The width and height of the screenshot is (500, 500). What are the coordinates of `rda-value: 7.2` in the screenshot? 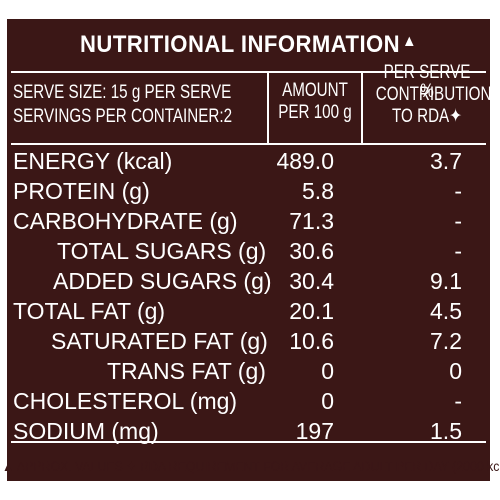 It's located at (446, 341).